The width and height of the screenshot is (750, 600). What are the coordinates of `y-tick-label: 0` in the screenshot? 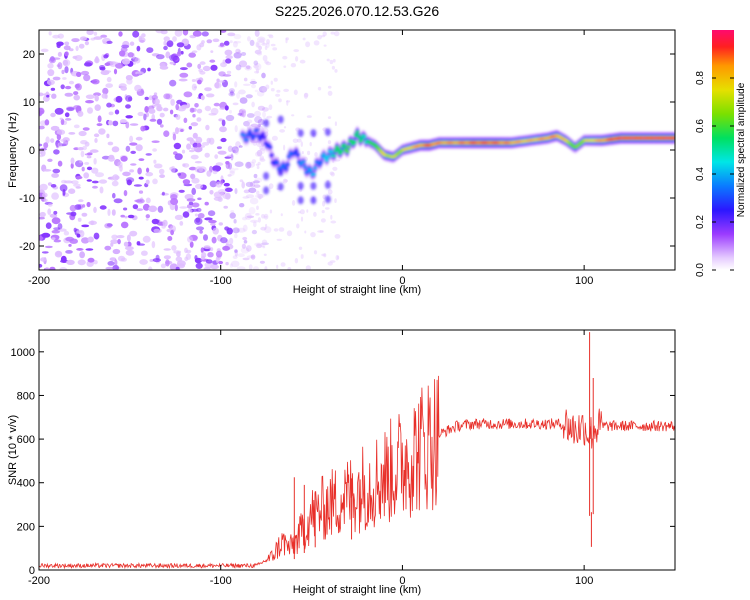 It's located at (32, 151).